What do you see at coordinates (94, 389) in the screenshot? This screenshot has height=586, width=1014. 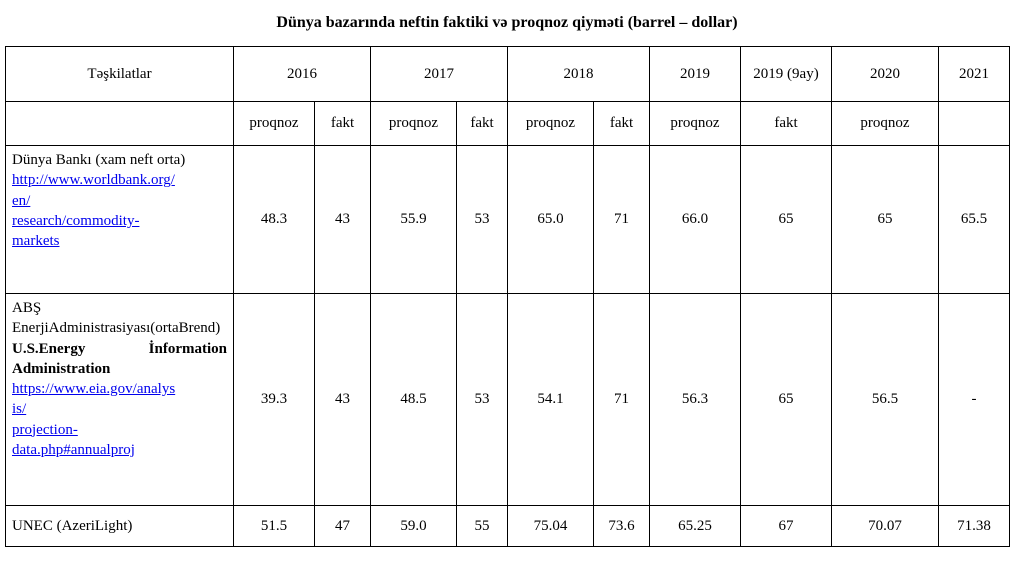 I see `eia-link-line: https://www.eia.gov/analys` at bounding box center [94, 389].